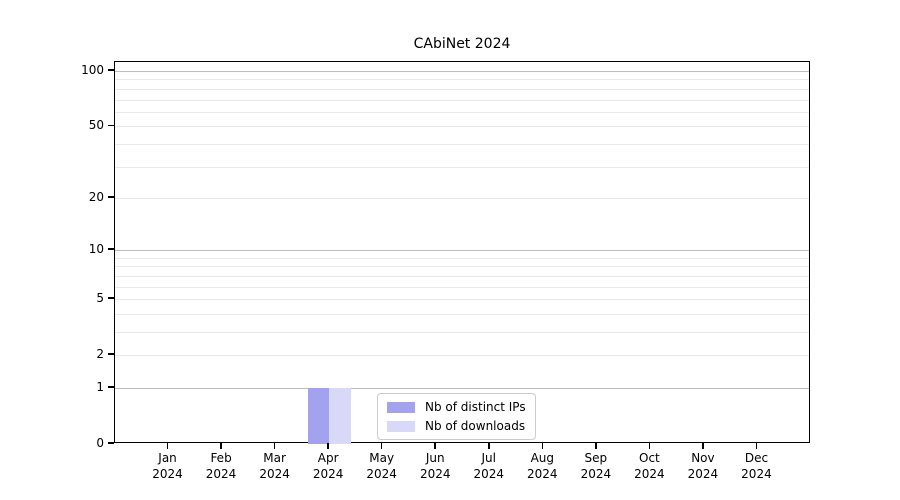 The width and height of the screenshot is (900, 500). I want to click on legend-item: Nb of downloads, so click(456, 426).